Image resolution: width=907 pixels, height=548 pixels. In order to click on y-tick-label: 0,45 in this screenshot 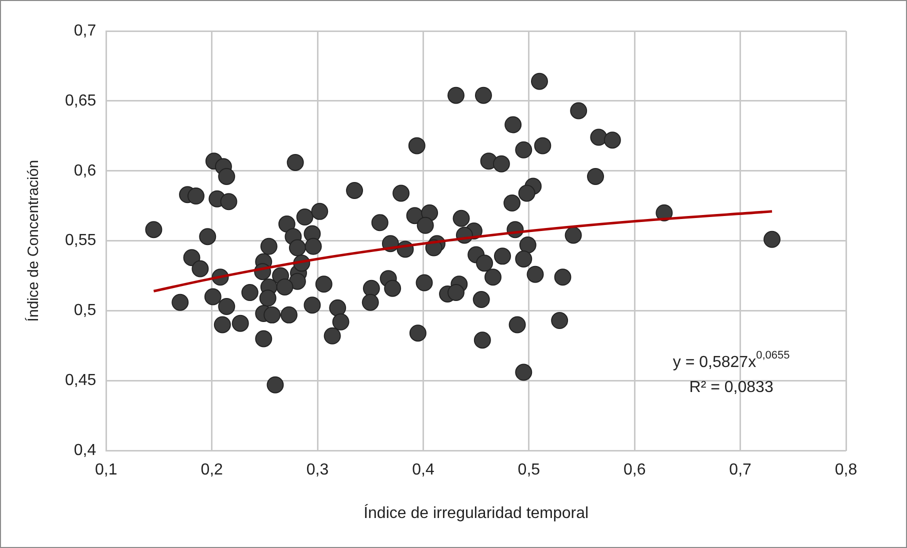, I will do `click(80, 381)`.